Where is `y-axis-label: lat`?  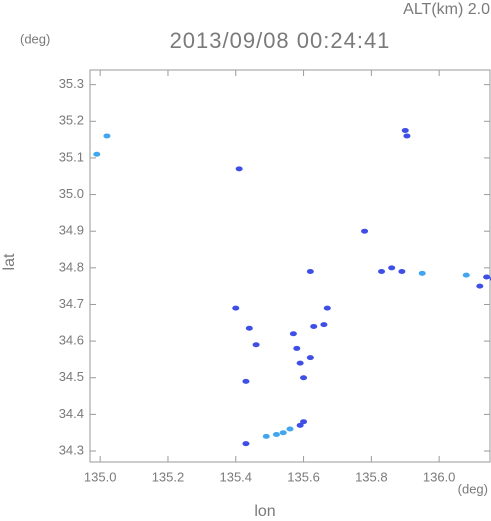 y-axis-label: lat is located at coordinates (9, 261).